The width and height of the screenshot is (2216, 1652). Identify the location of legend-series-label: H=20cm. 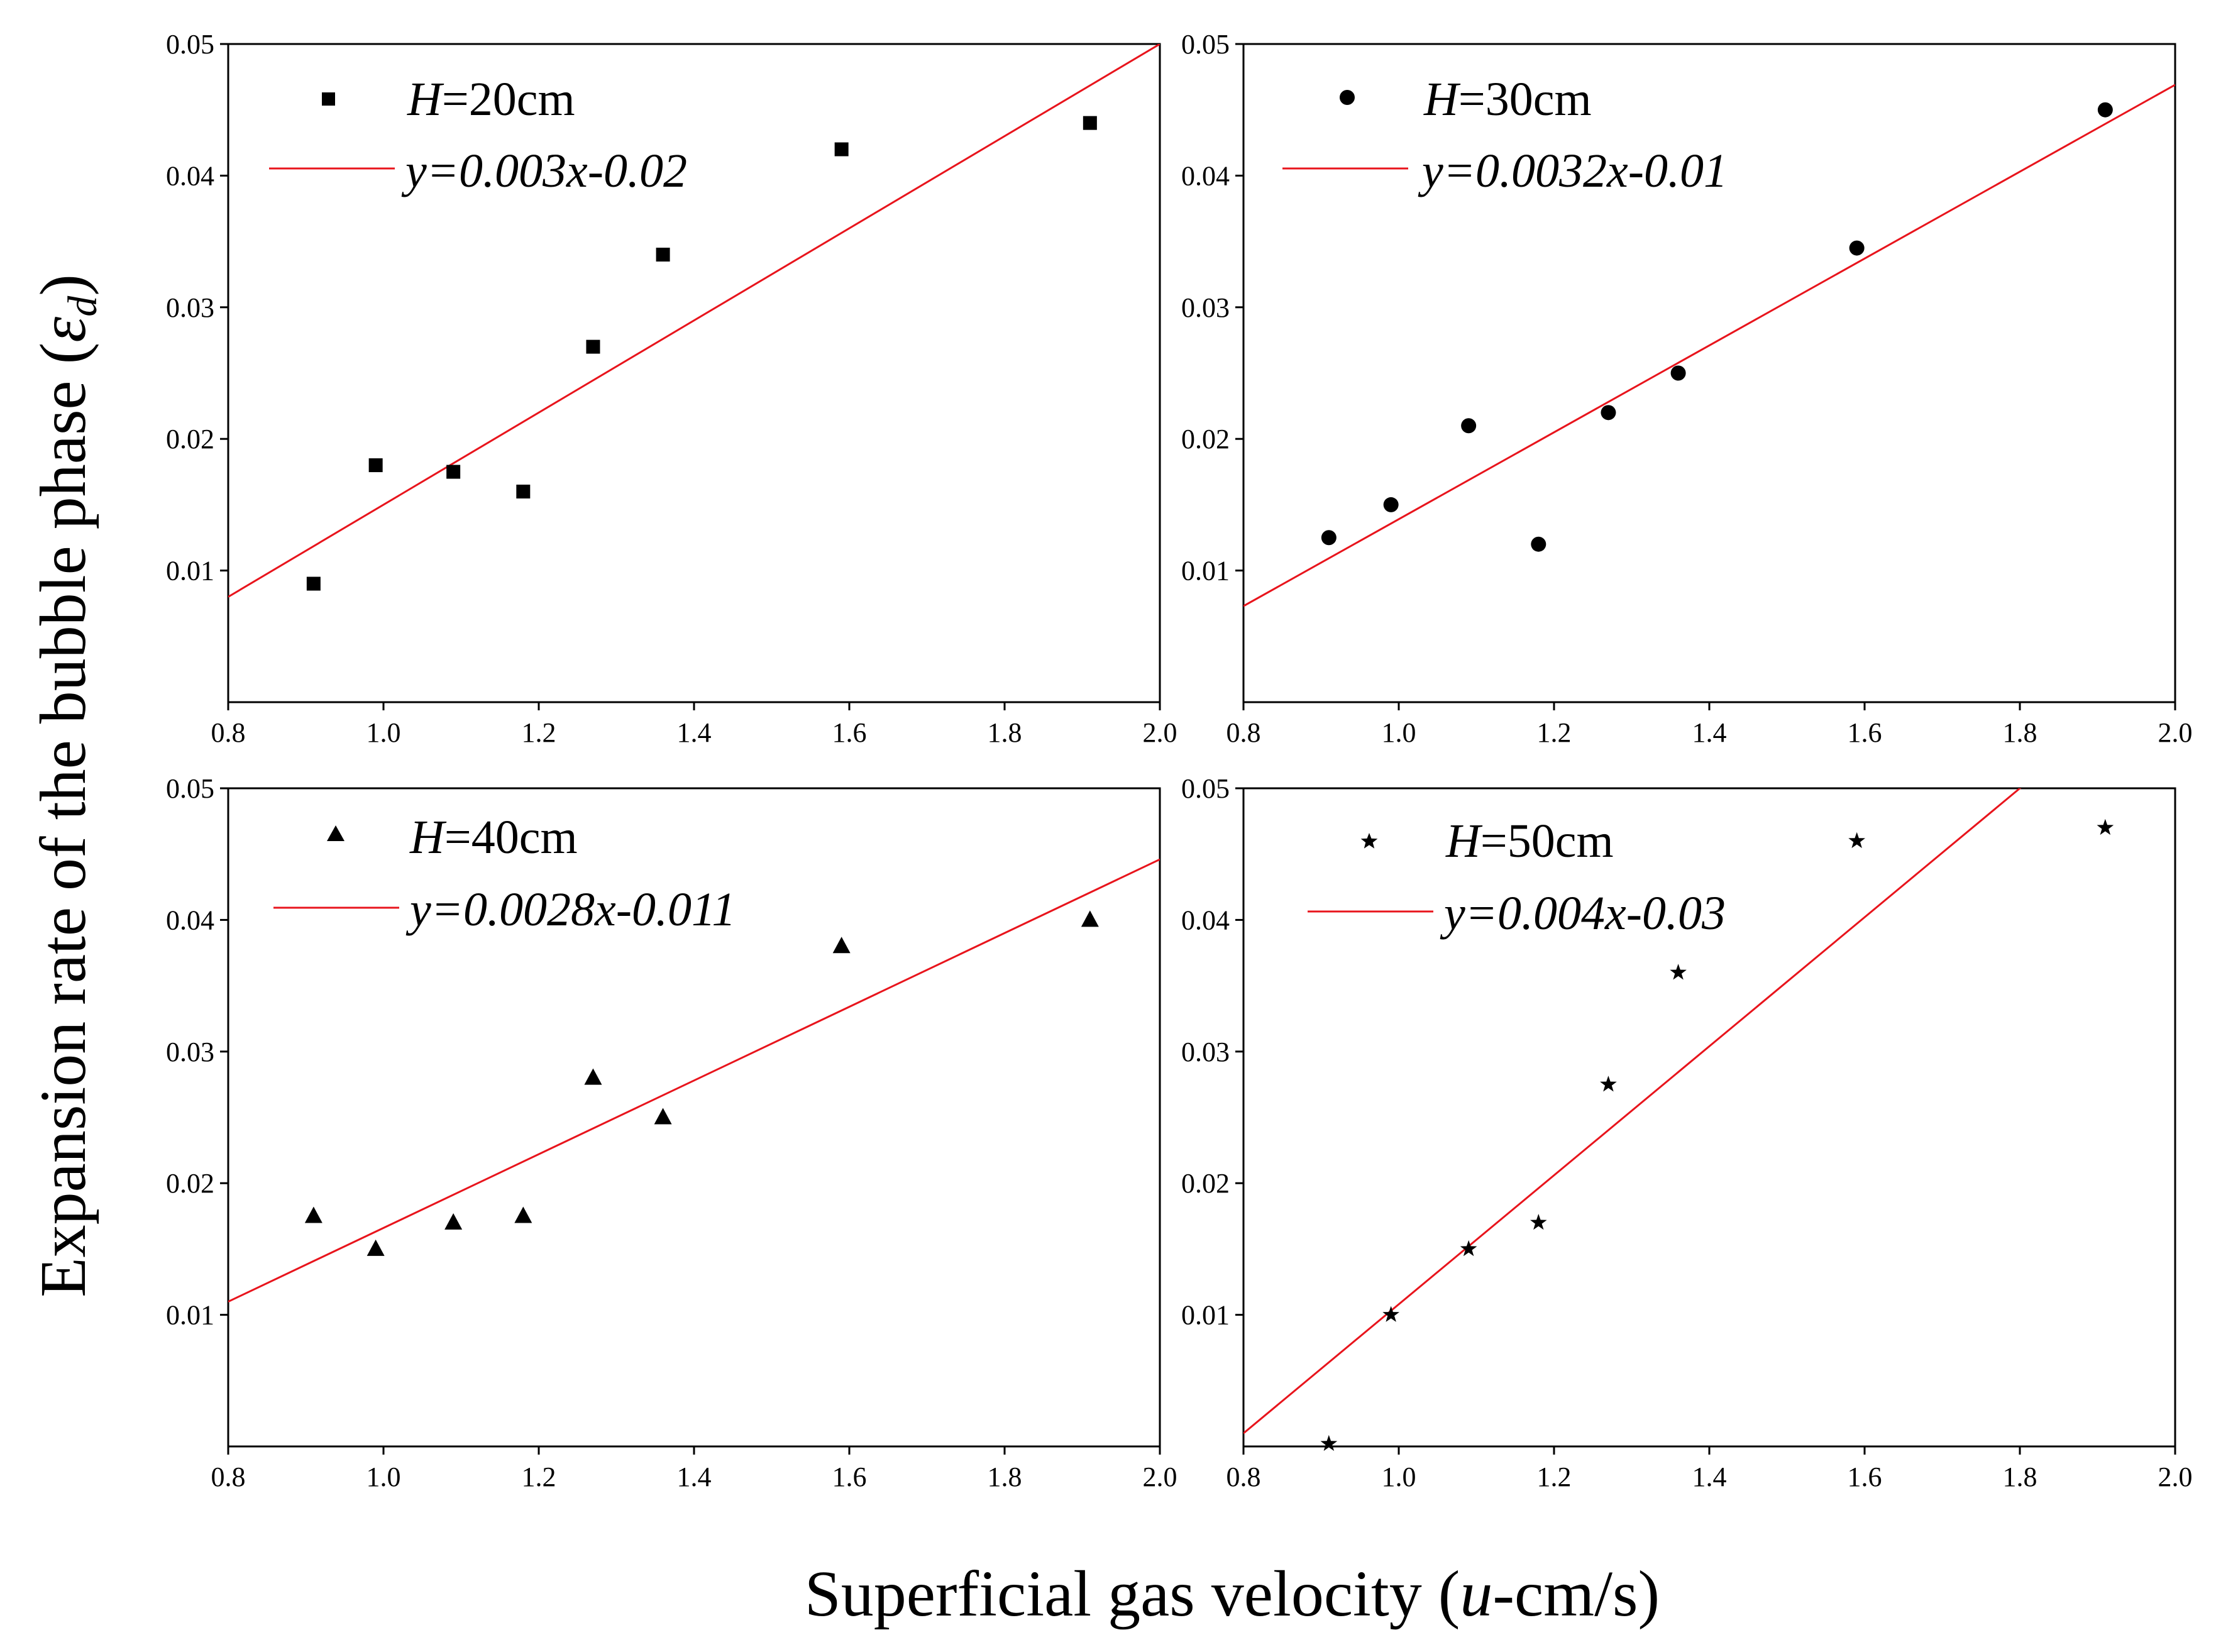
(491, 99).